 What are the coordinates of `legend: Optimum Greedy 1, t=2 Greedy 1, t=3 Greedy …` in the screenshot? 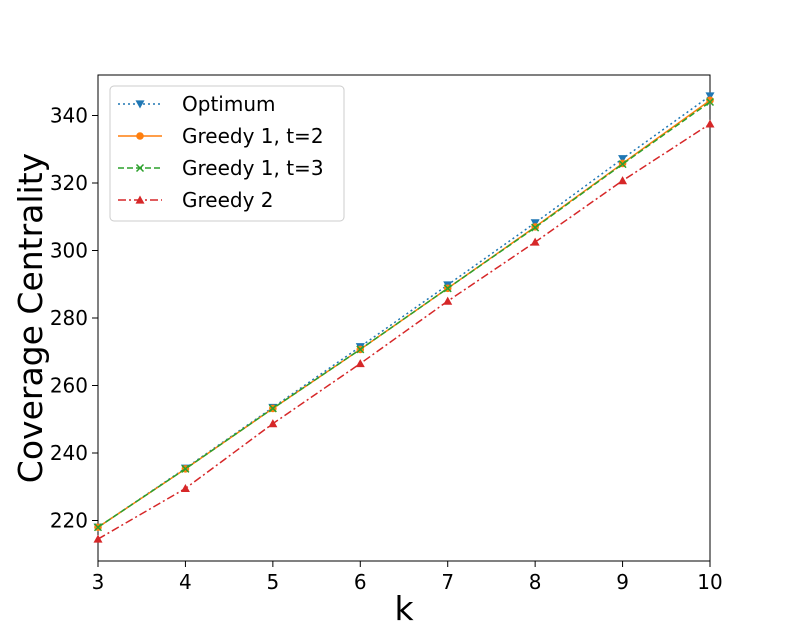 It's located at (227, 153).